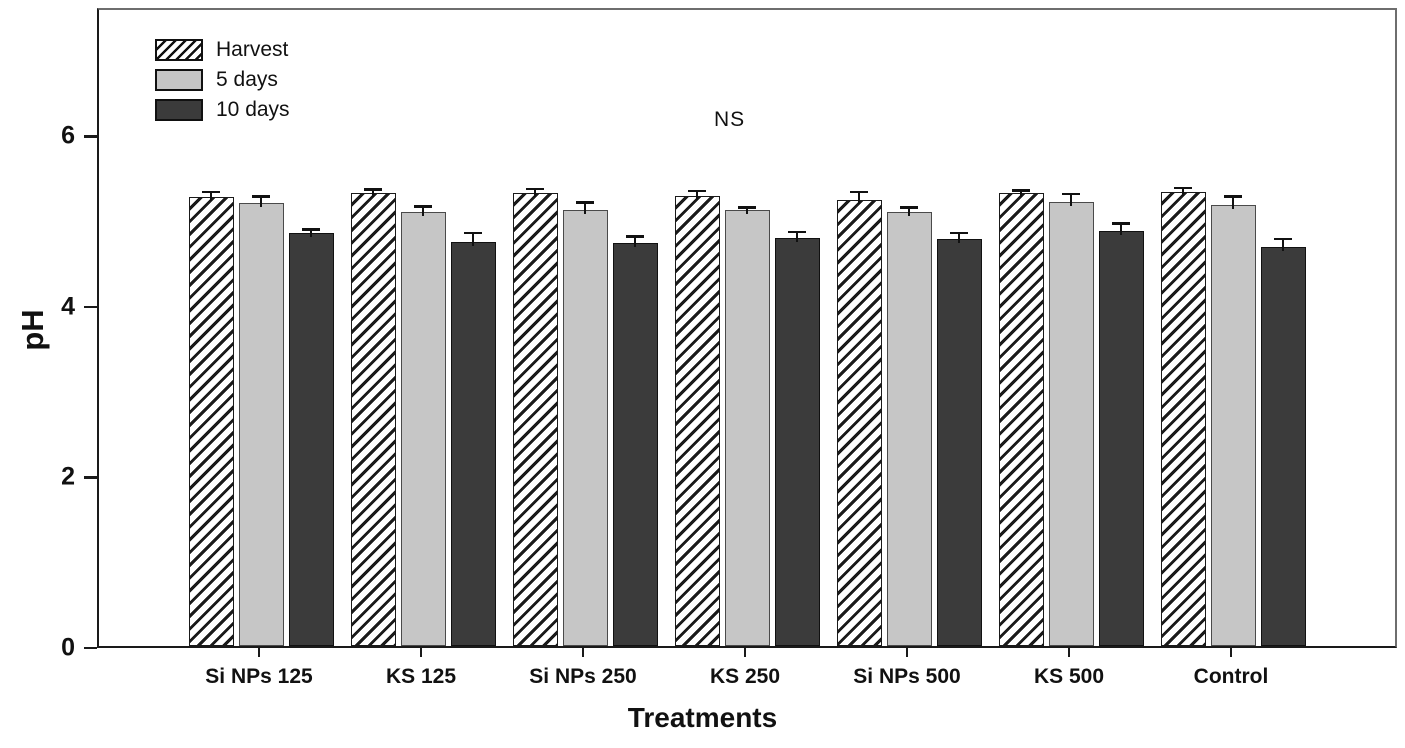 The width and height of the screenshot is (1405, 748). What do you see at coordinates (68, 306) in the screenshot?
I see `y-tick-label: 4` at bounding box center [68, 306].